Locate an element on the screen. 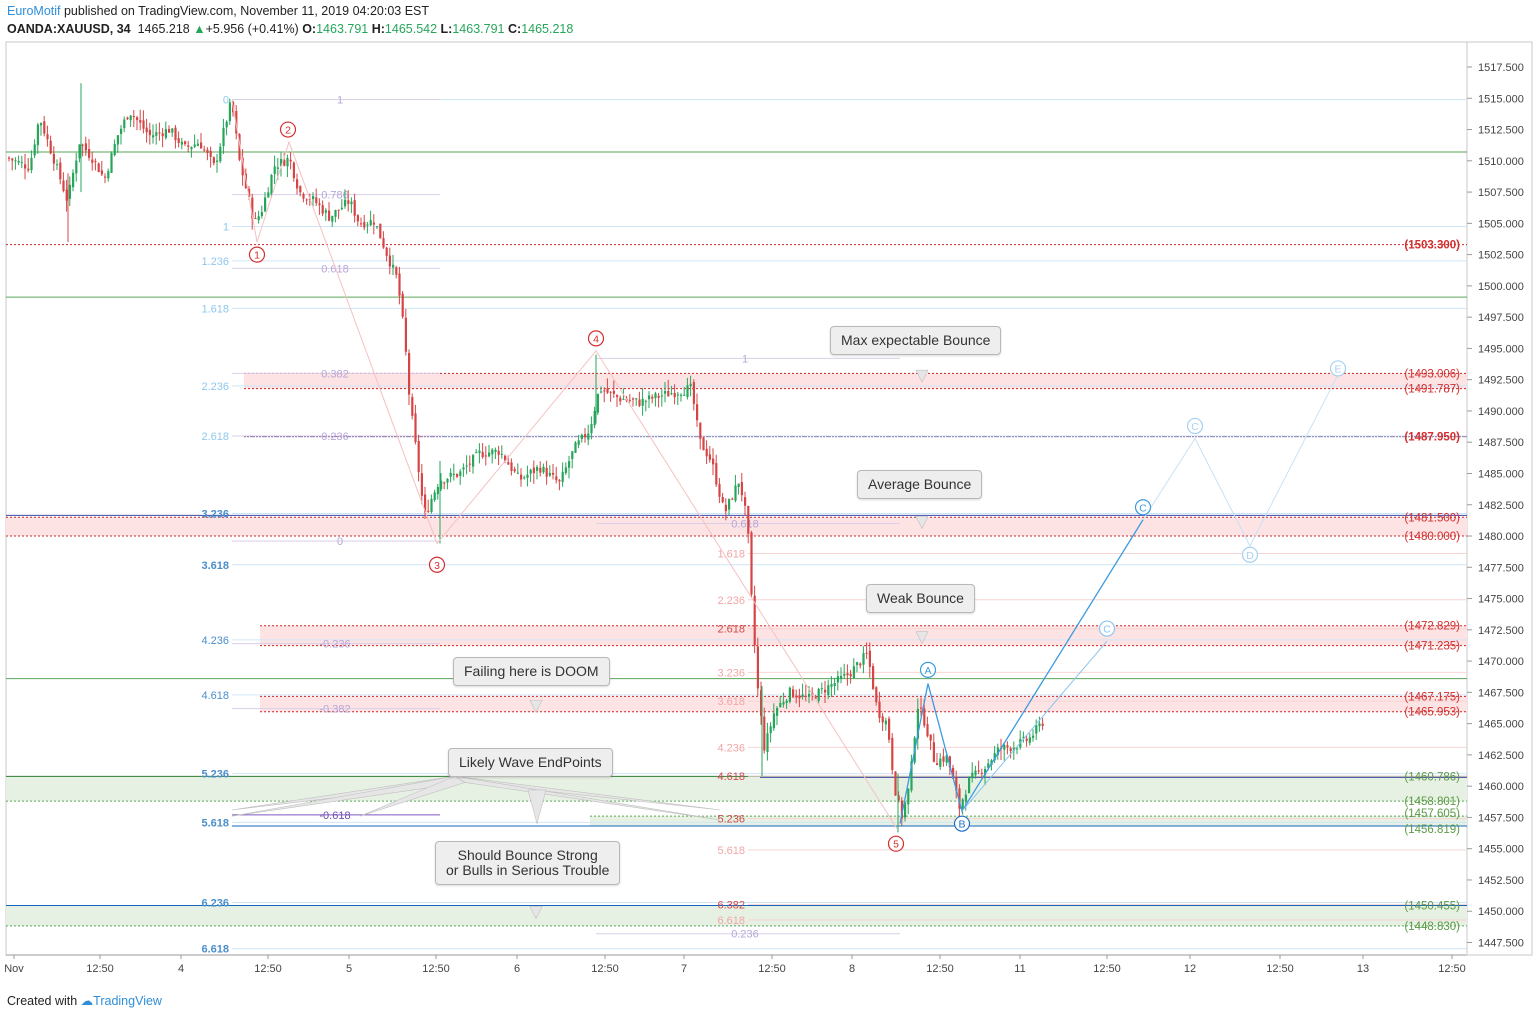  callout-pointer-down is located at coordinates (537, 807).